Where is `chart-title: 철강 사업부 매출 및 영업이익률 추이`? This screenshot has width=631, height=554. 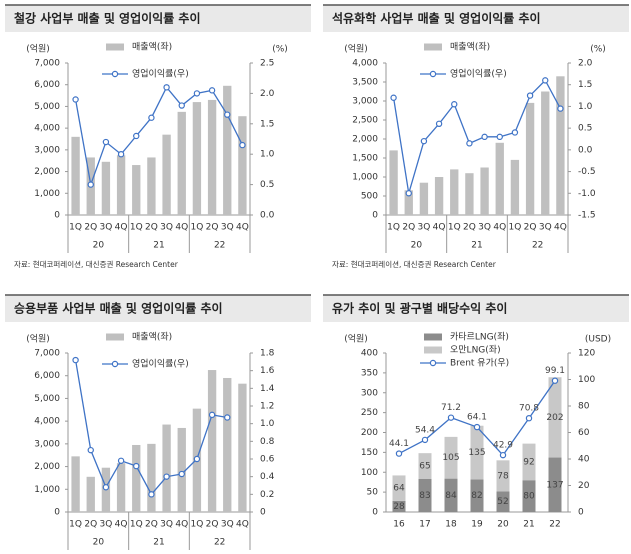
chart-title: 철강 사업부 매출 및 영업이익률 추이 is located at coordinates (107, 18).